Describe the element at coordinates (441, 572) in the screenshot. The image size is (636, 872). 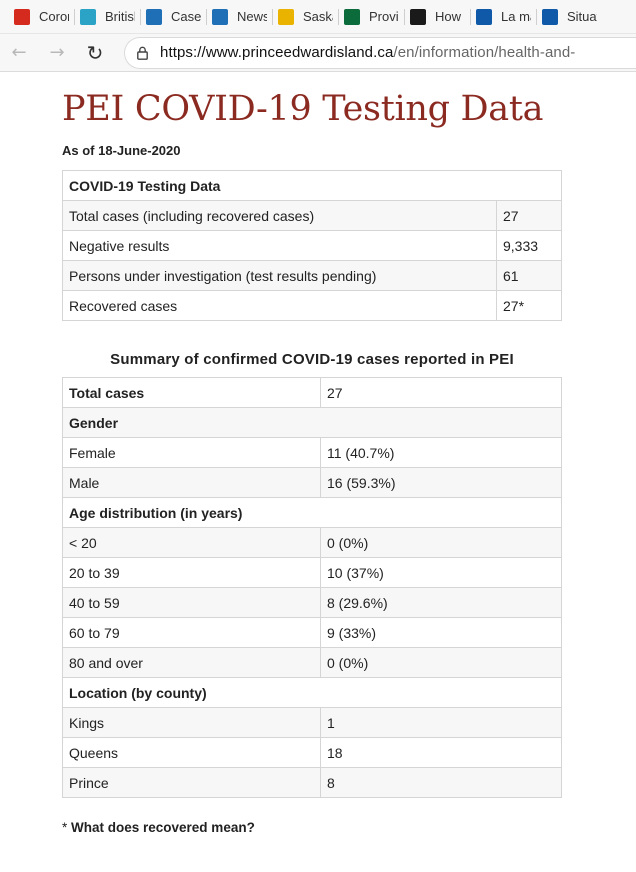
I see `row-value: 10 (37%)` at that location.